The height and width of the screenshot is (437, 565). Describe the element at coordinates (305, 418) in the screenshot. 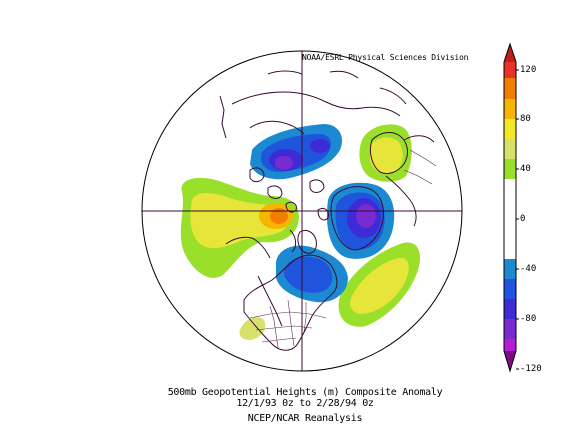

I see `caption-source: NCEP/NCAR Reanalysis` at that location.